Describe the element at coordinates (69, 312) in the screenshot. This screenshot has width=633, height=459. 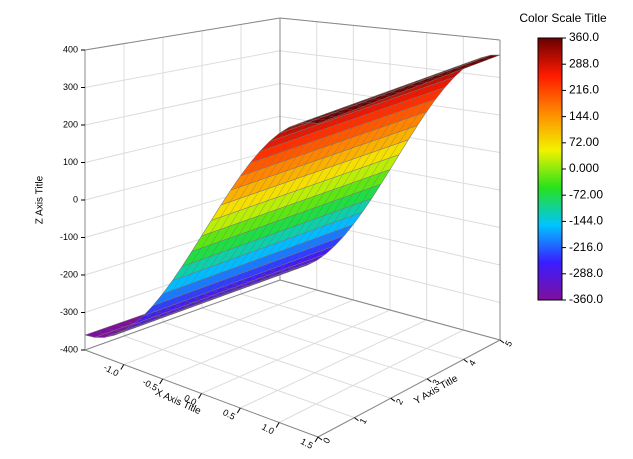
I see `z-tick-label: -300` at that location.